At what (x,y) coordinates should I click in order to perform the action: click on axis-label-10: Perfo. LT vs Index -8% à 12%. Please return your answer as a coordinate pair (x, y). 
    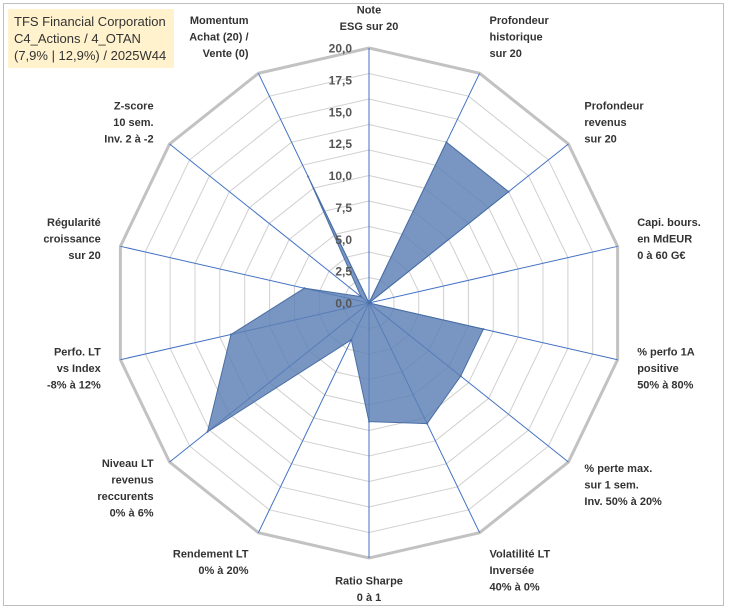
    Looking at the image, I should click on (74, 368).